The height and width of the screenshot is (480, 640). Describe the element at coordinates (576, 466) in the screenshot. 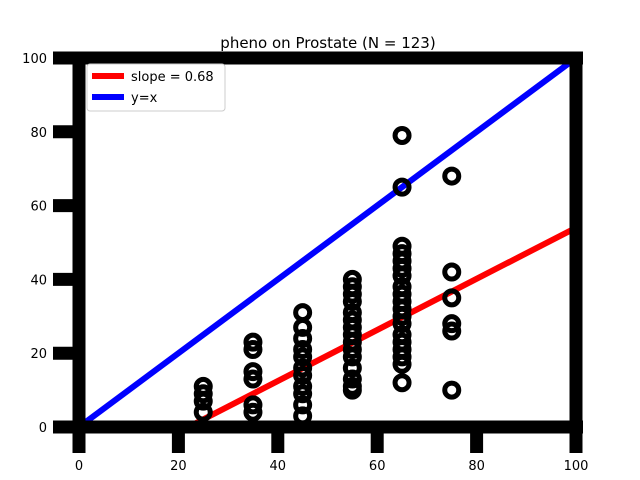

I see `x-tick-label: 100` at that location.